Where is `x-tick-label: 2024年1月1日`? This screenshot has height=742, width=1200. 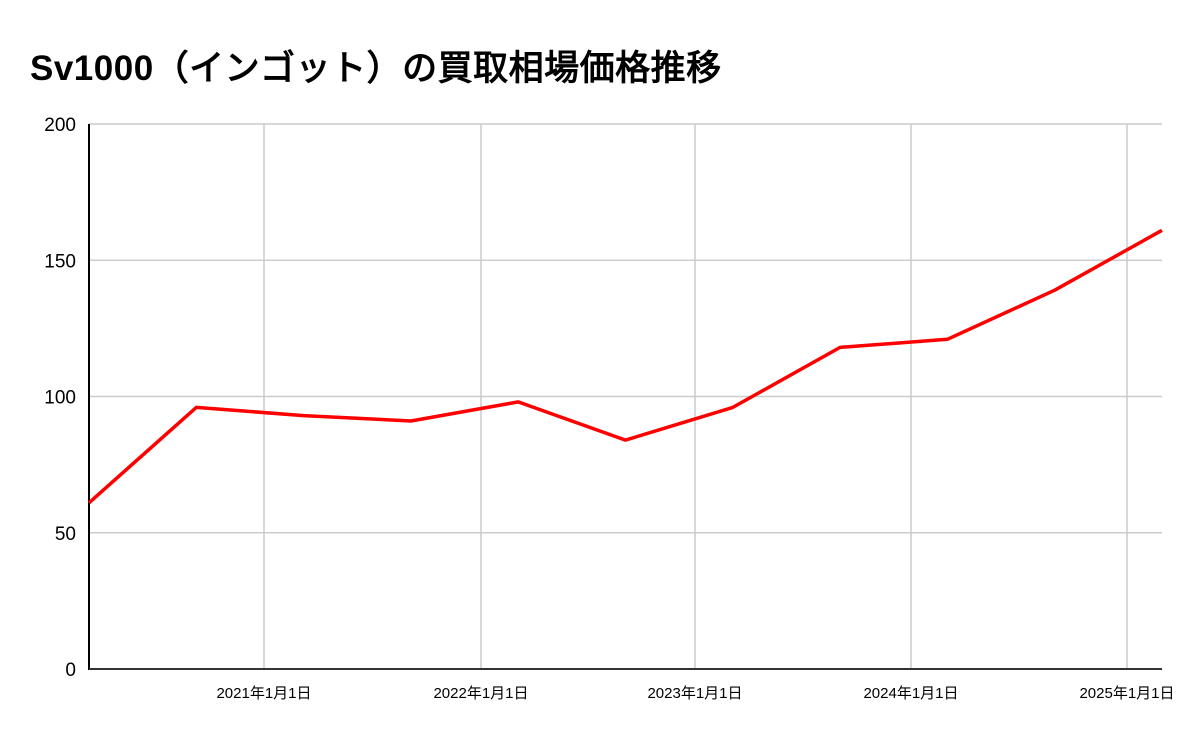
x-tick-label: 2024年1月1日 is located at coordinates (910, 693).